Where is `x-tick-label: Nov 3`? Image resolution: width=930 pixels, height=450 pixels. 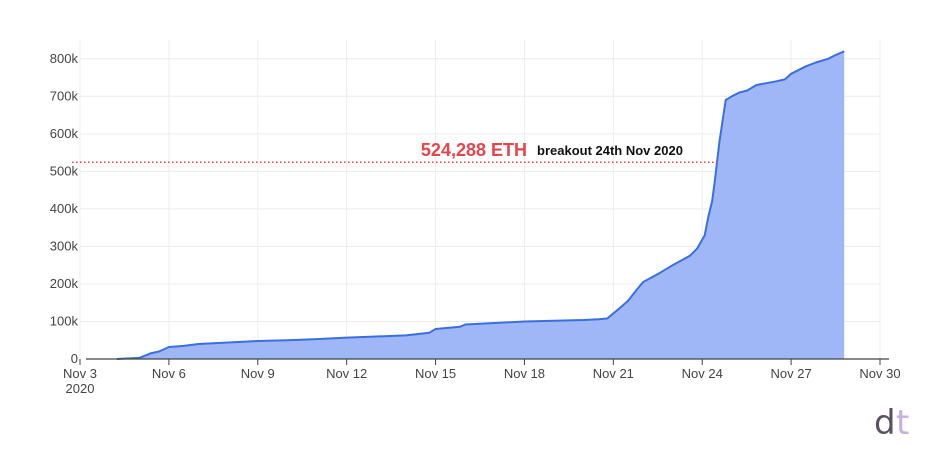 x-tick-label: Nov 3 is located at coordinates (80, 373).